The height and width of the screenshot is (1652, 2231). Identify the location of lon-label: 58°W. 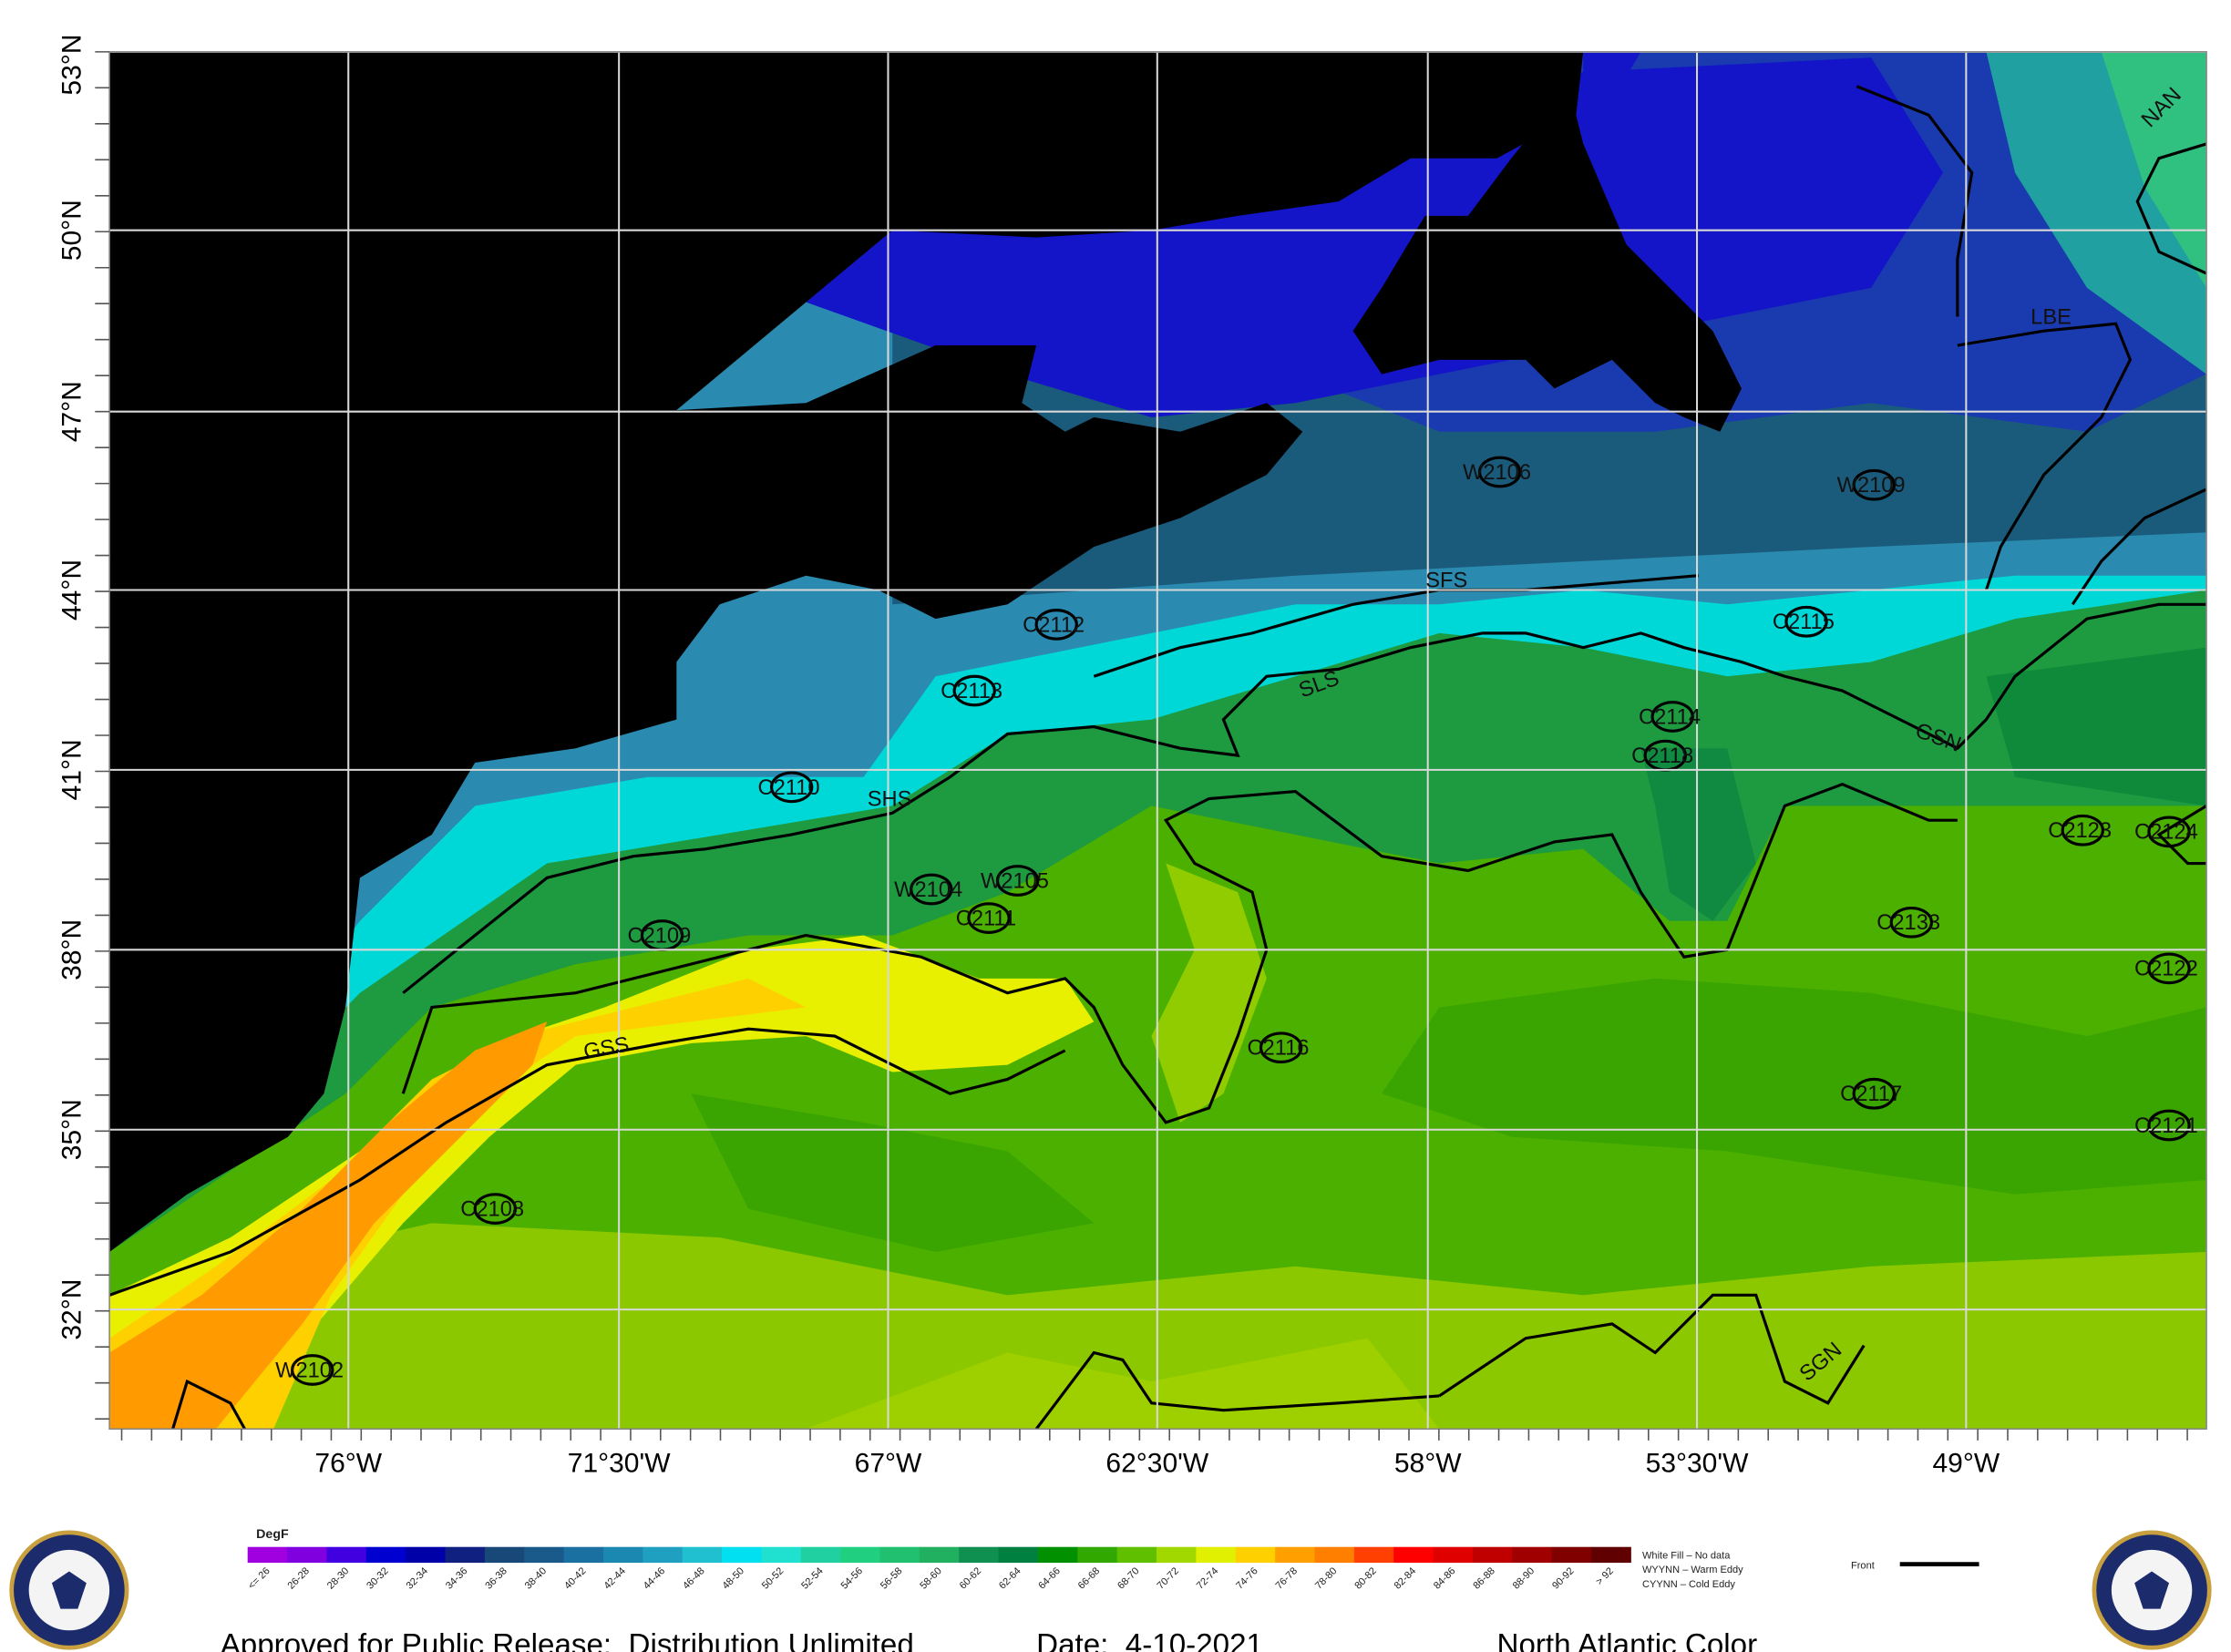
(1428, 1464).